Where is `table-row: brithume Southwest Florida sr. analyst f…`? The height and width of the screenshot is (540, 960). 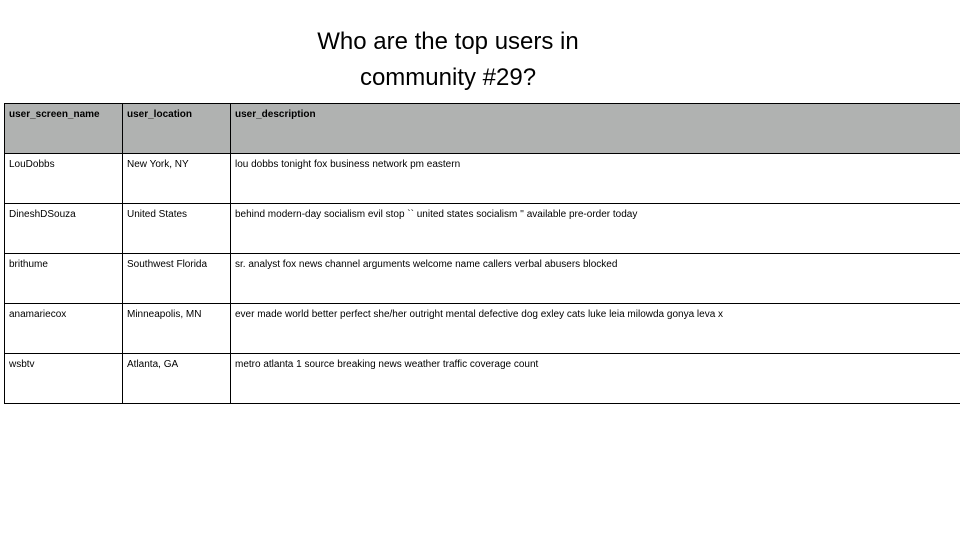
table-row: brithume Southwest Florida sr. analyst f… is located at coordinates (482, 278).